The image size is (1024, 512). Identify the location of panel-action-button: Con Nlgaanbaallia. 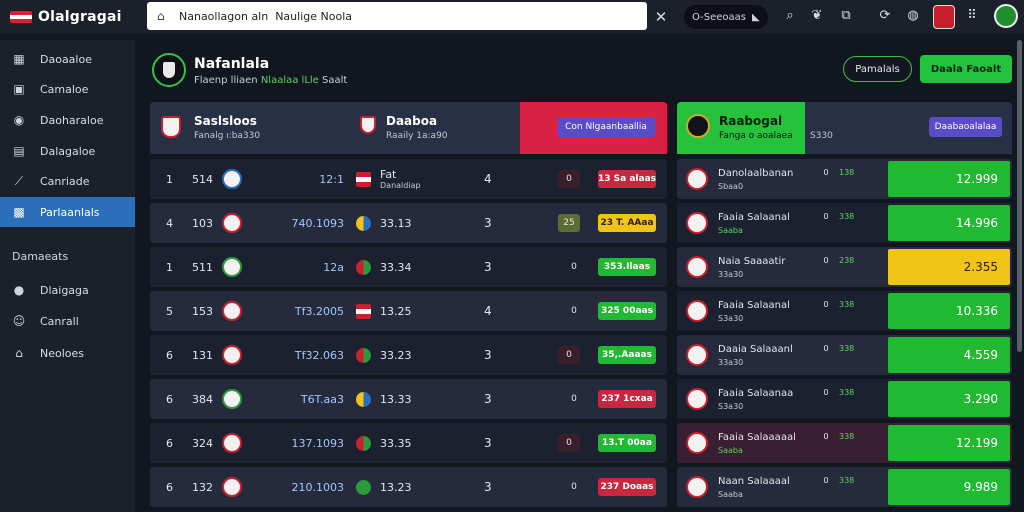
(606, 127).